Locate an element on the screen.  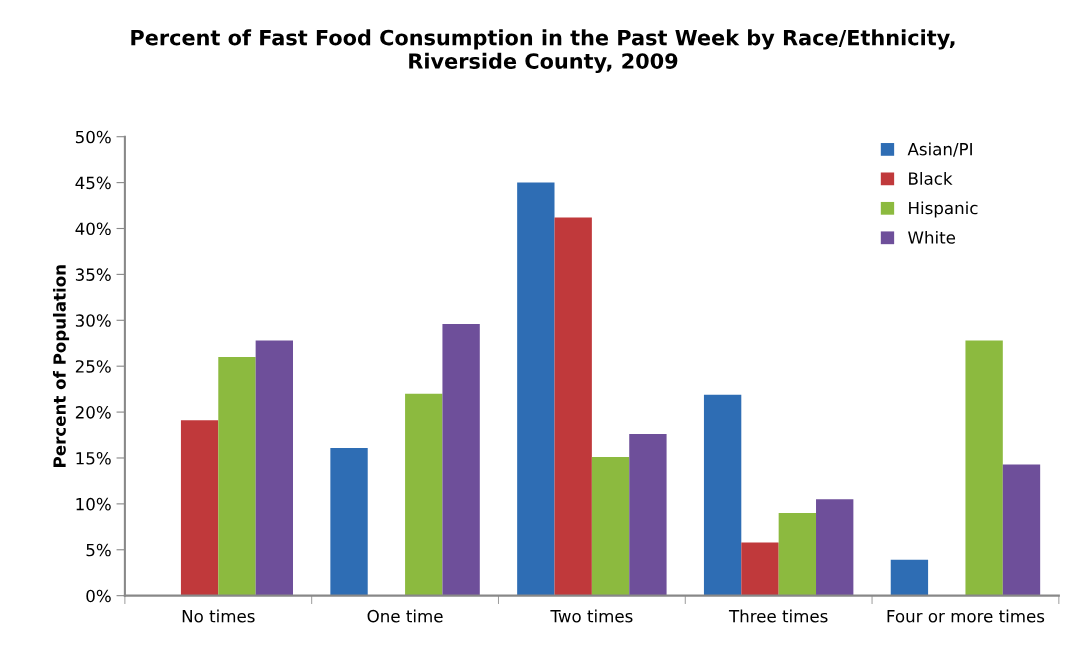
legend-label: Black is located at coordinates (931, 178).